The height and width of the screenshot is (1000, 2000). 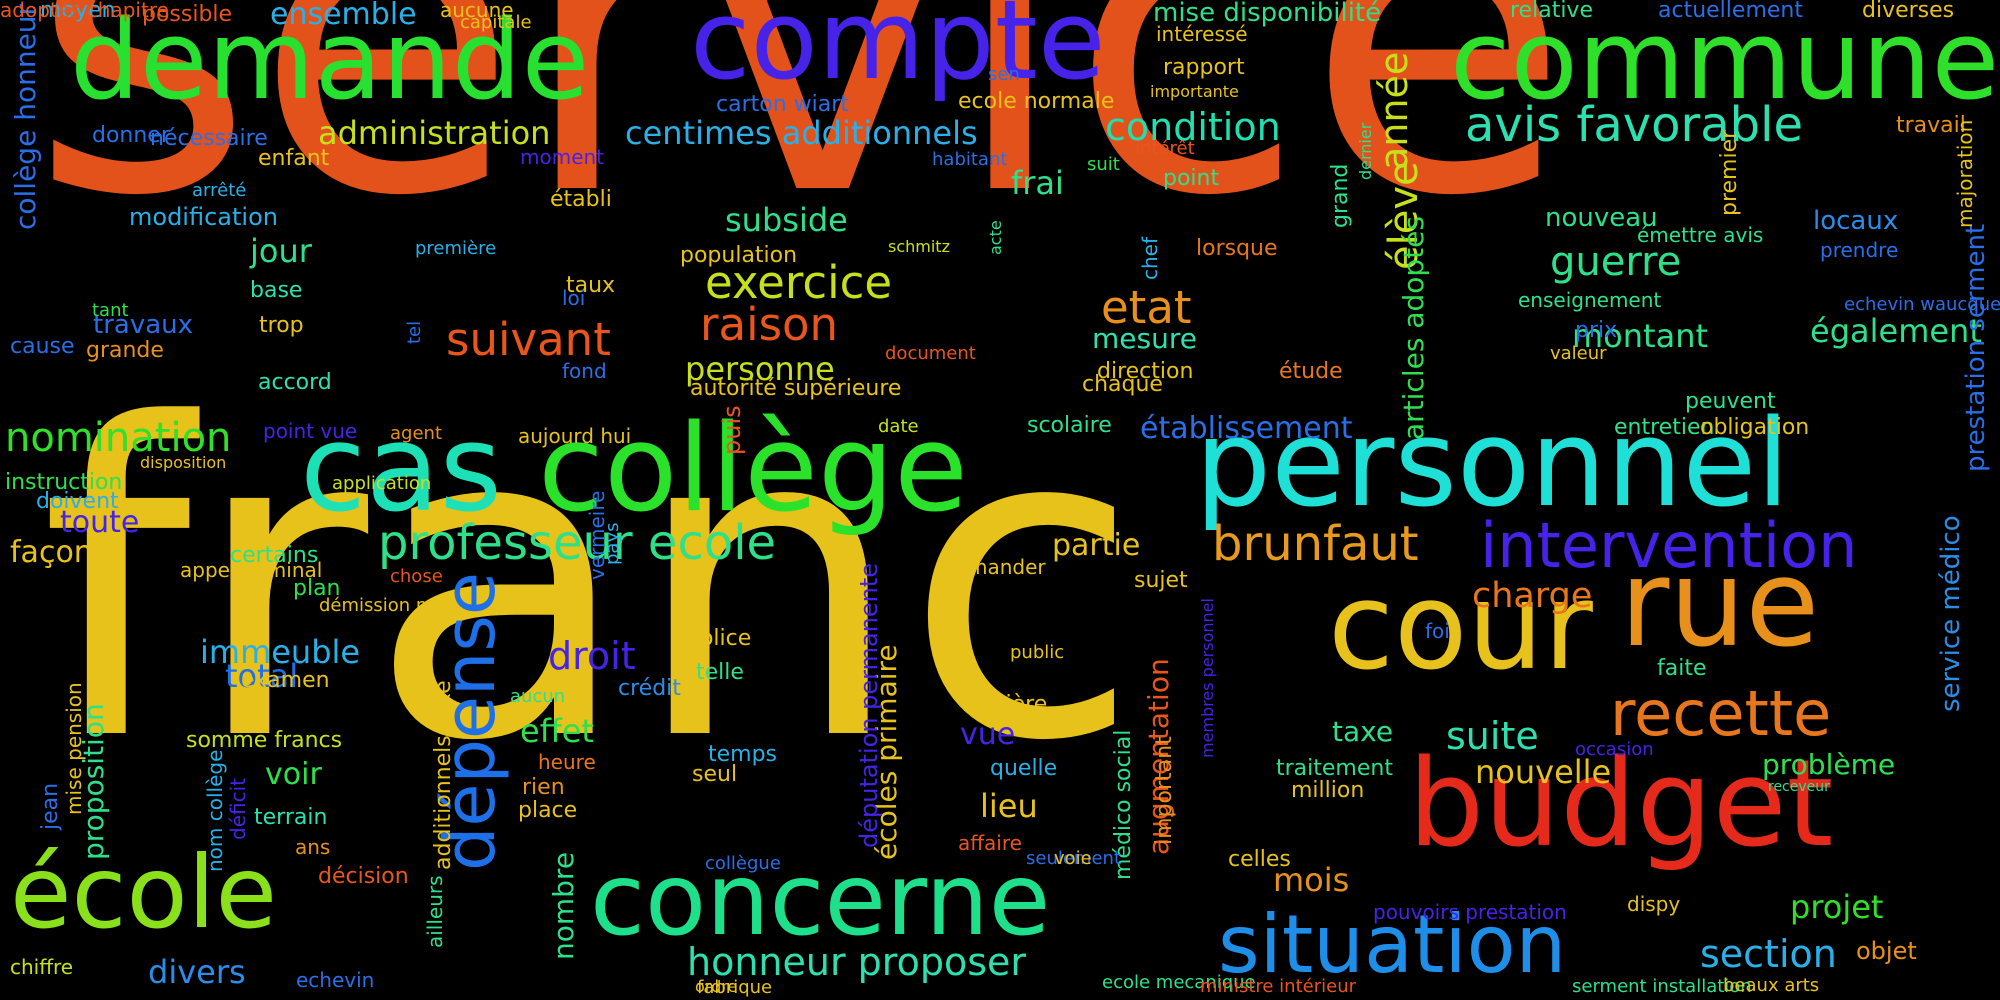 I want to click on word-171: application, so click(x=382, y=483).